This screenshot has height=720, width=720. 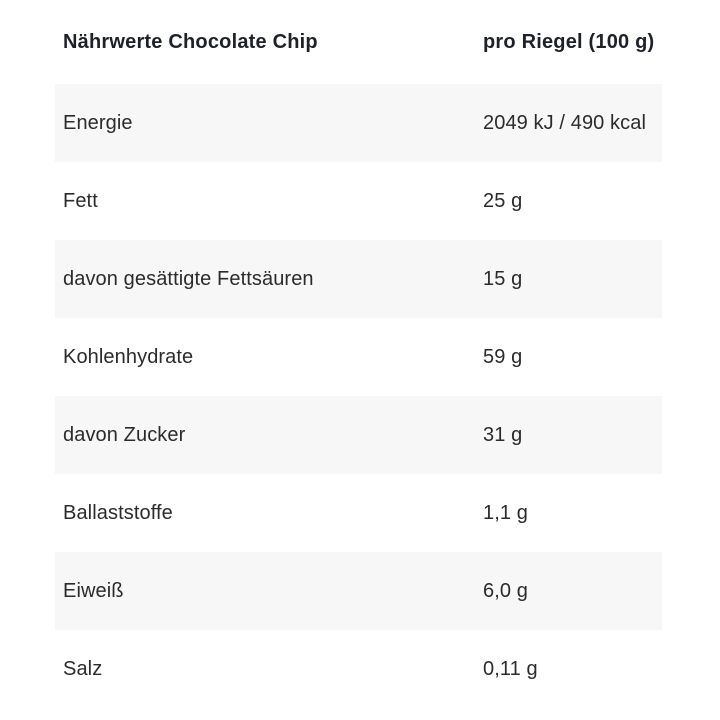 I want to click on row-label: Ballaststoffe, so click(x=118, y=512).